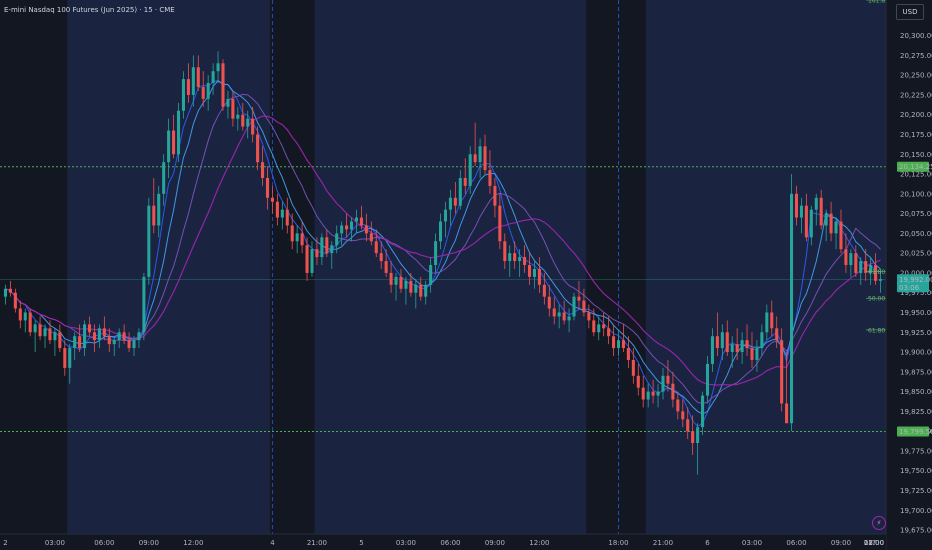  Describe the element at coordinates (916, 175) in the screenshot. I see `price-tick-label: 20,125.00` at that location.